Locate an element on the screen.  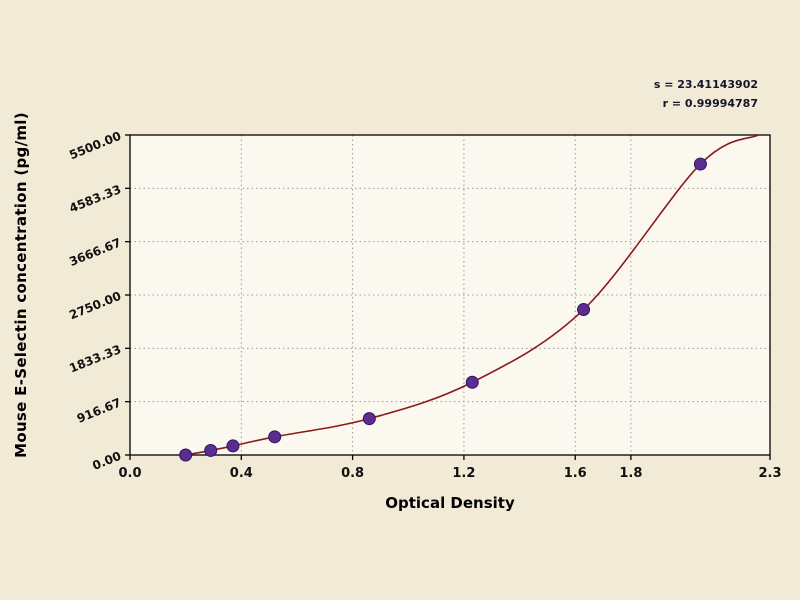
y-tick-label: 916.67 is located at coordinates (99, 410).